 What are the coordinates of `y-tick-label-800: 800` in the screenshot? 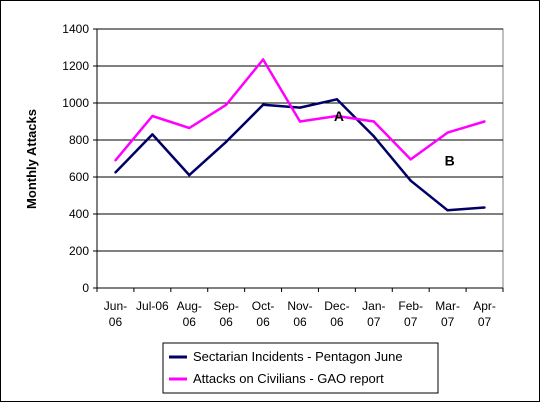 It's located at (79, 140).